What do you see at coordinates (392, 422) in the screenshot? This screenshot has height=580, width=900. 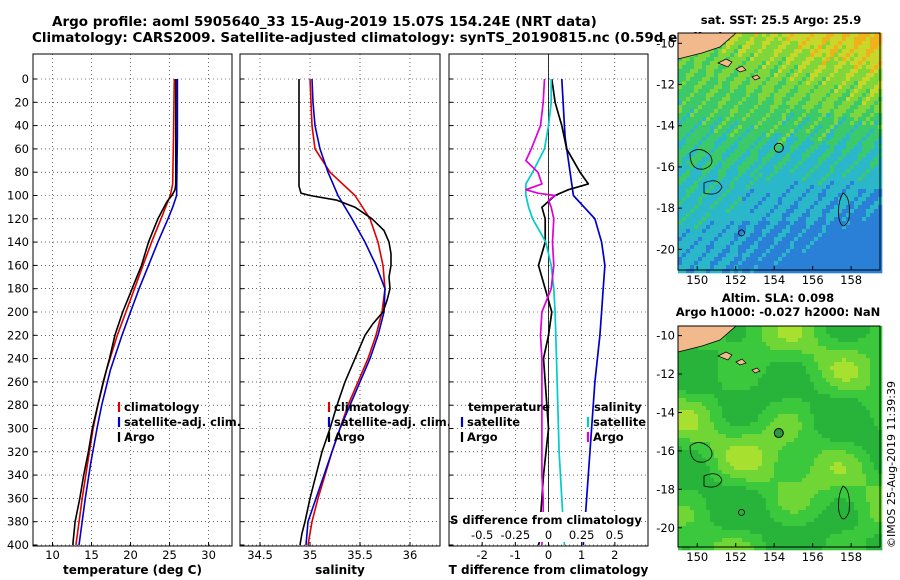 I see `sal-legend-sat-label: satellite-adj. clim.` at bounding box center [392, 422].